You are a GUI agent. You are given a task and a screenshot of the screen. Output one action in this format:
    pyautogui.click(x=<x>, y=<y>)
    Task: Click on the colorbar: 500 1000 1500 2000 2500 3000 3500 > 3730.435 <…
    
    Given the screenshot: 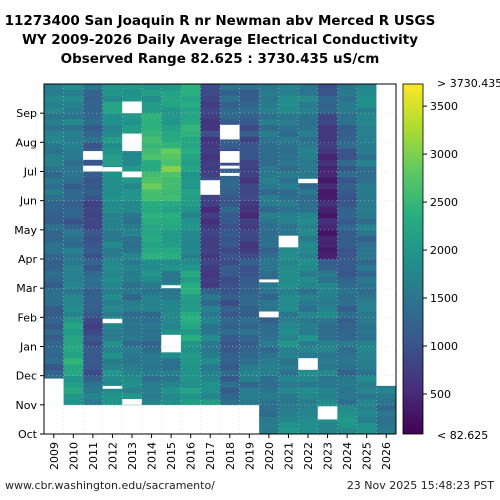 What is the action you would take?
    pyautogui.click(x=451, y=259)
    